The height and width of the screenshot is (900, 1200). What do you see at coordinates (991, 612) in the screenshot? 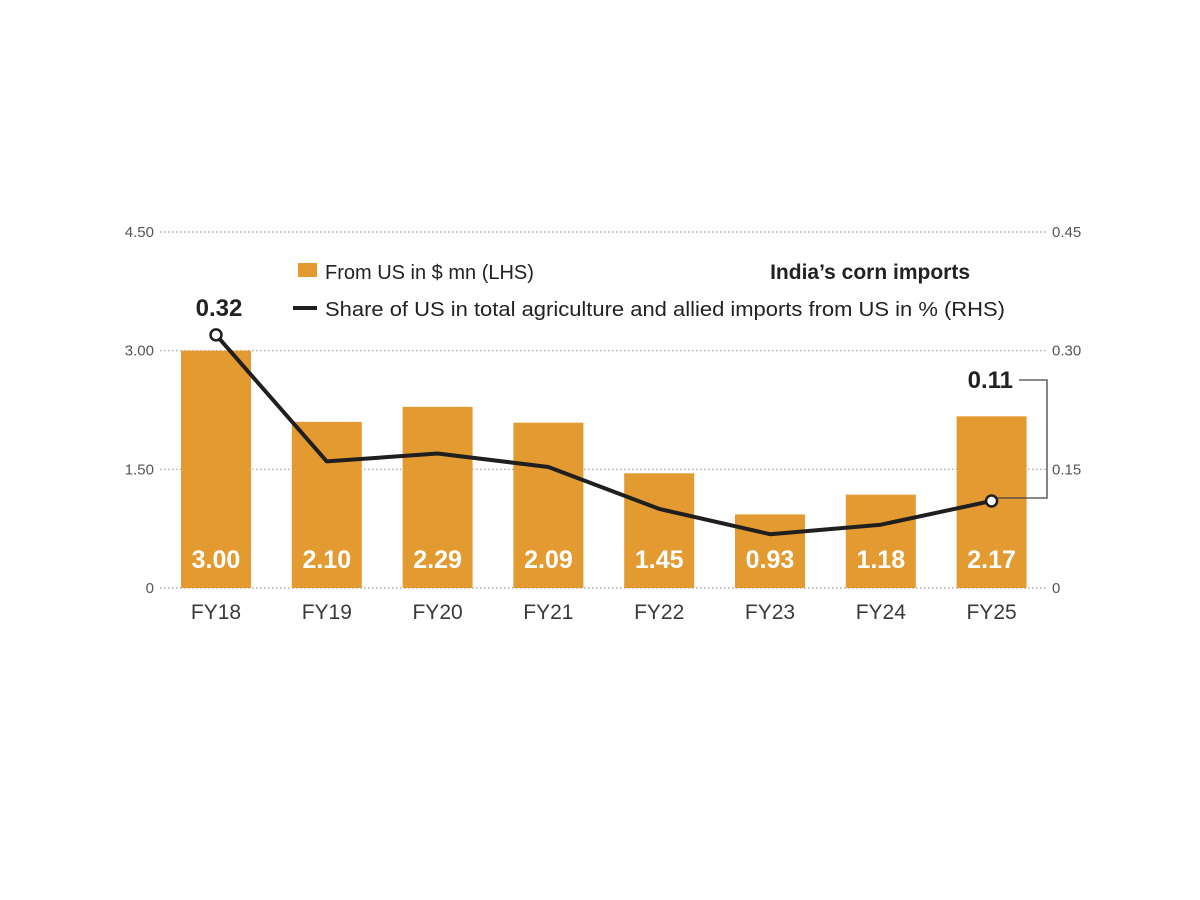
I see `x-tick-label: FY25` at bounding box center [991, 612].